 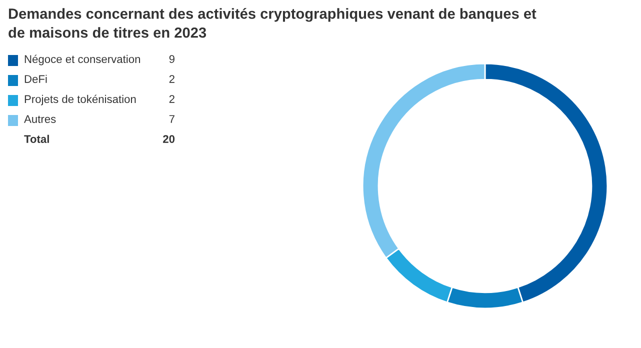 I want to click on legend-label: Projets de tokénisation, so click(x=80, y=100).